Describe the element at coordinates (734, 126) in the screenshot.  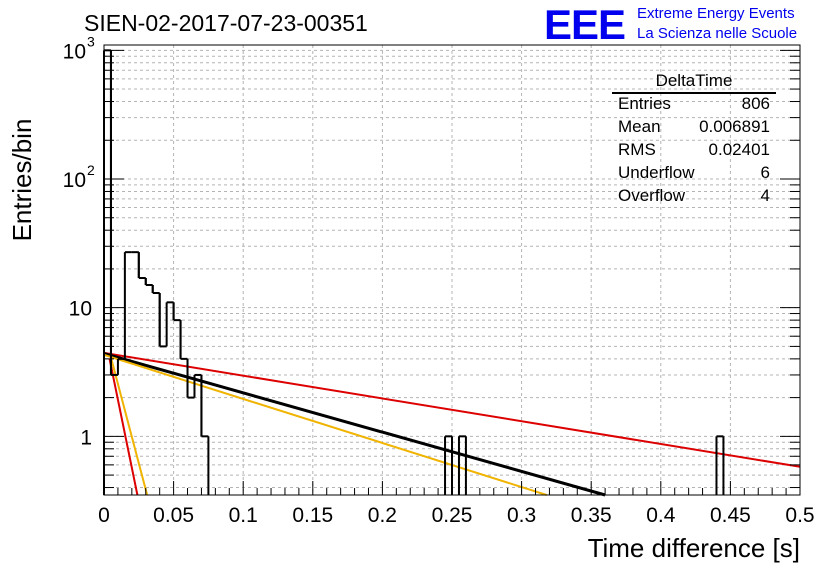
I see `stat-value: 0.006891` at that location.